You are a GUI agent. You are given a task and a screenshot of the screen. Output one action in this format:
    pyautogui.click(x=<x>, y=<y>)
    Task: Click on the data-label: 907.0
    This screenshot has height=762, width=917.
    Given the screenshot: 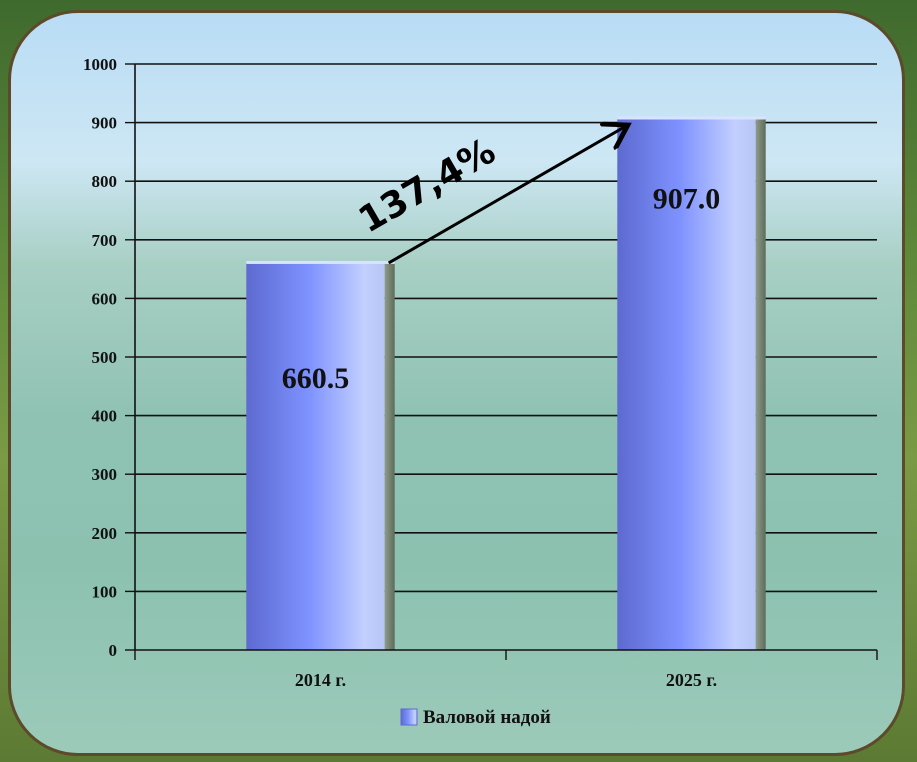 What is the action you would take?
    pyautogui.click(x=687, y=198)
    